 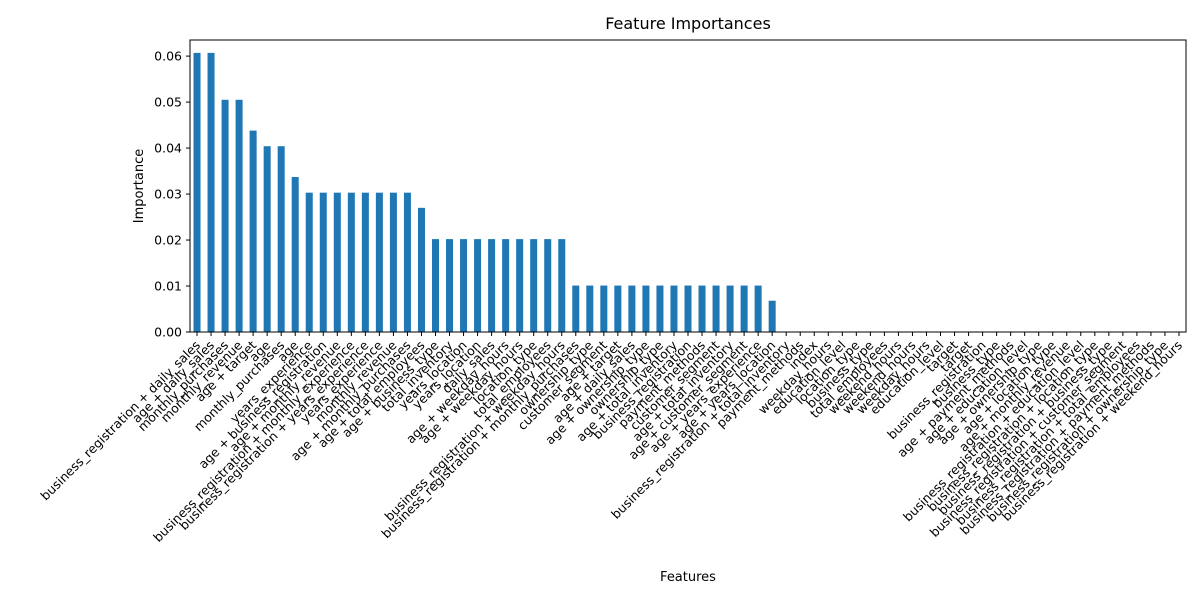 I want to click on y-tick-label: 0.05, so click(x=168, y=102).